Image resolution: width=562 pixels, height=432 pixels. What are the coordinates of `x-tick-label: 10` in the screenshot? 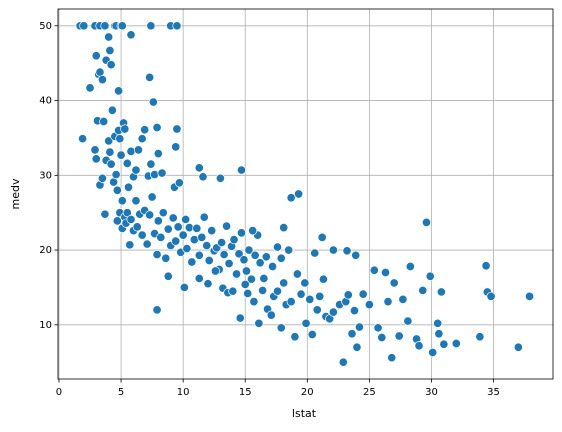 It's located at (183, 392).